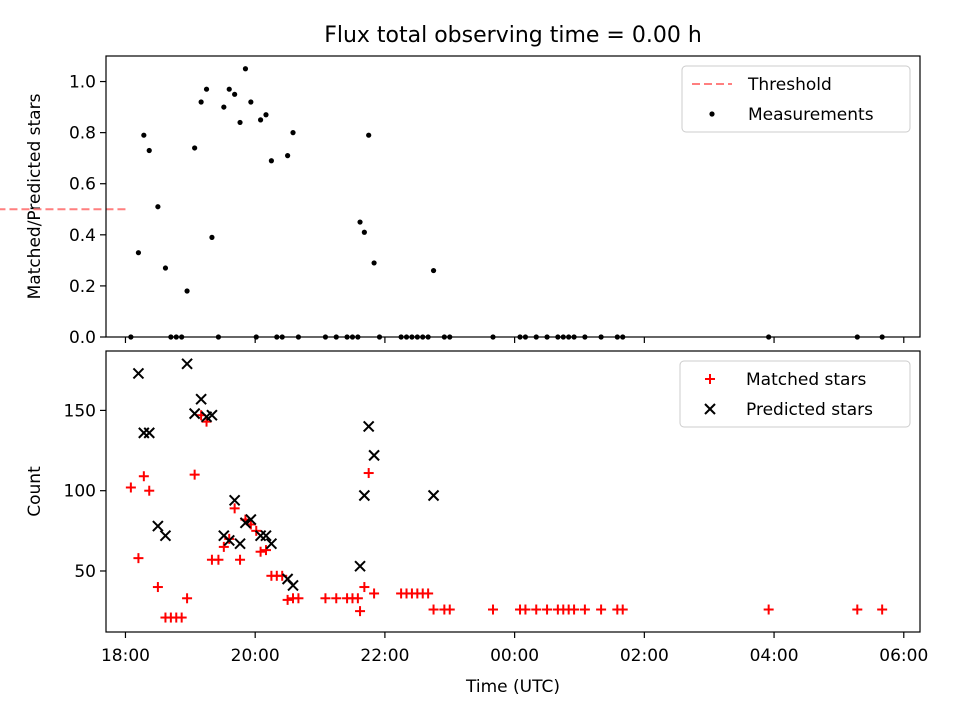 The image size is (960, 720). I want to click on y-tick-label: 100, so click(80, 492).